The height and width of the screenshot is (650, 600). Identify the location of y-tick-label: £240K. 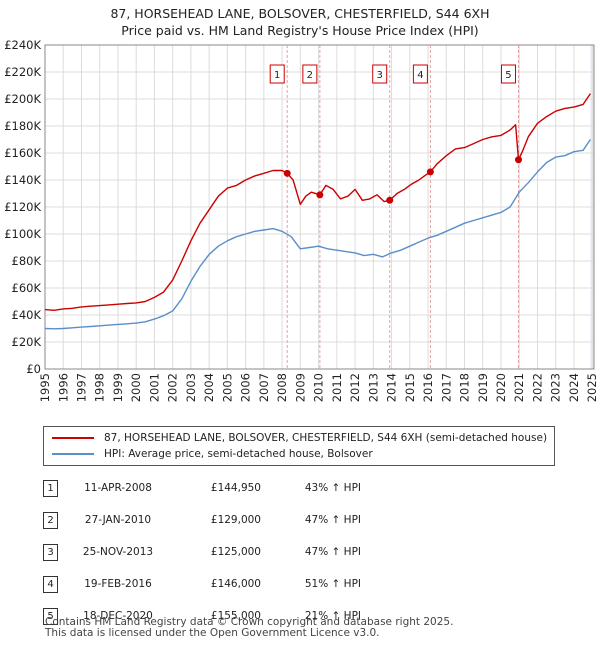
(22, 45).